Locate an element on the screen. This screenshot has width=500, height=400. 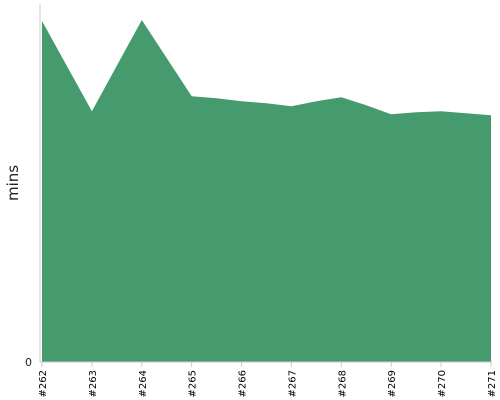
x-tick-label: #271 is located at coordinates (492, 383).